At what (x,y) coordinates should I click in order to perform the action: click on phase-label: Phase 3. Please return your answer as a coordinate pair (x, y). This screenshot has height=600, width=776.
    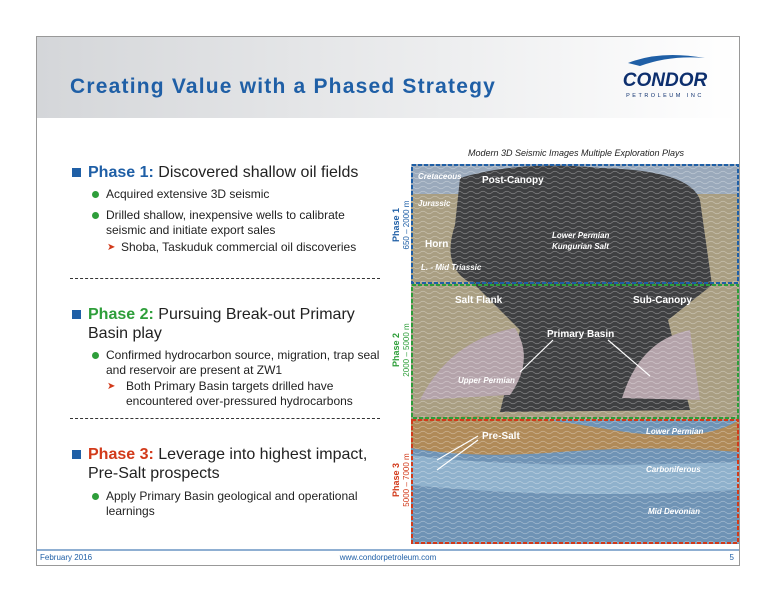
    Looking at the image, I should click on (396, 480).